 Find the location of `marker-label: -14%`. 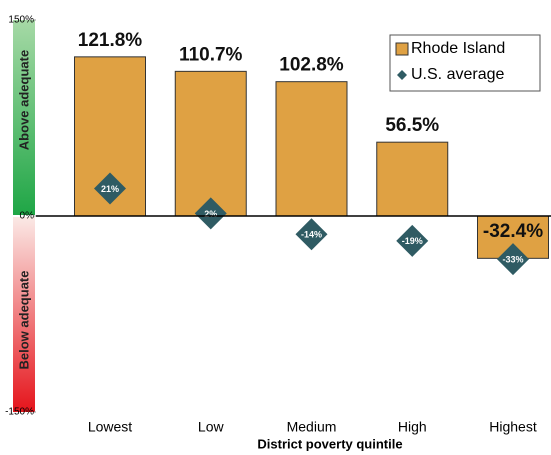

marker-label: -14% is located at coordinates (311, 235).